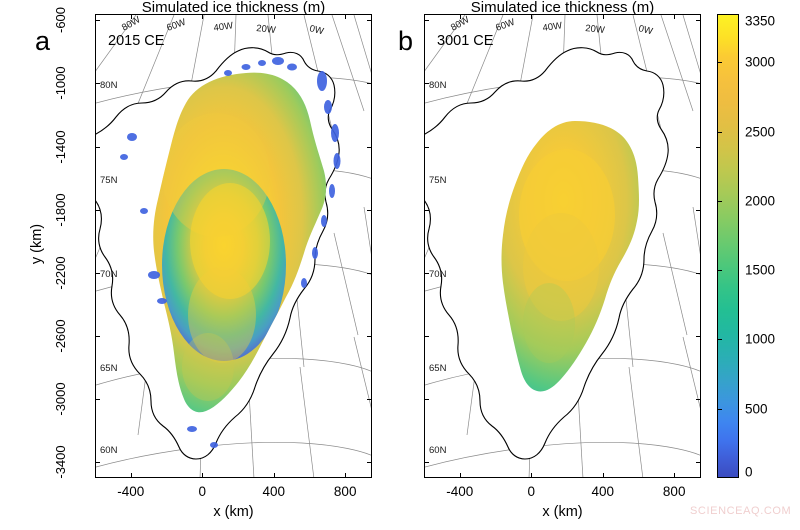  Describe the element at coordinates (233, 8) in the screenshot. I see `panel-a-title: Simulated ice thickness (m)` at that location.